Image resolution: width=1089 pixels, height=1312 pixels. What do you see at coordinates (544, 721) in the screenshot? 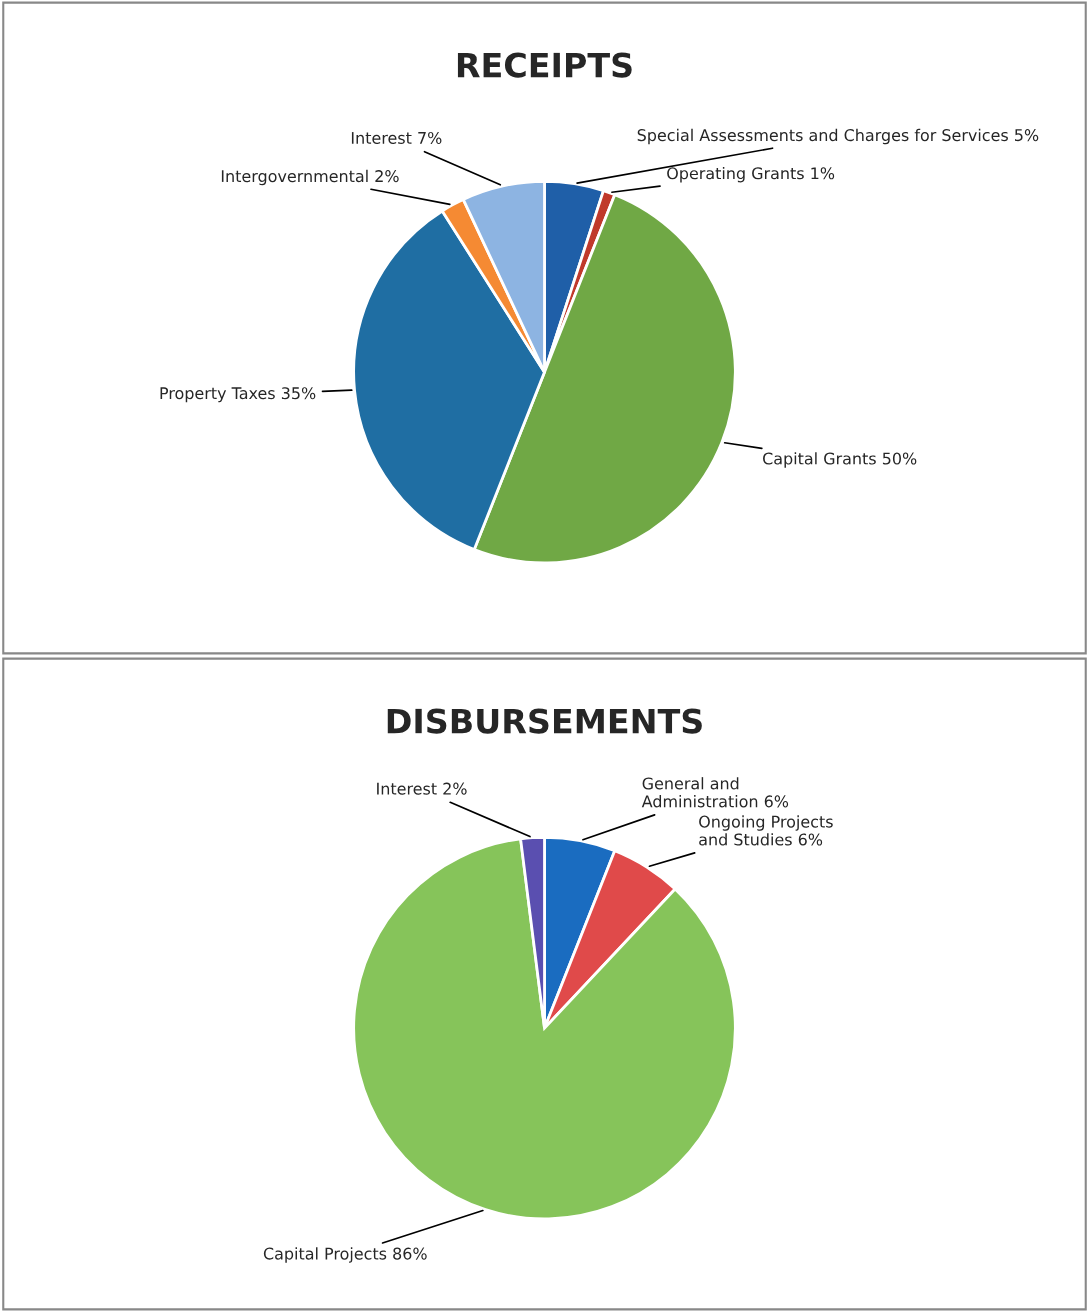
I see `chart-title: DISBURSEMENTS` at bounding box center [544, 721].